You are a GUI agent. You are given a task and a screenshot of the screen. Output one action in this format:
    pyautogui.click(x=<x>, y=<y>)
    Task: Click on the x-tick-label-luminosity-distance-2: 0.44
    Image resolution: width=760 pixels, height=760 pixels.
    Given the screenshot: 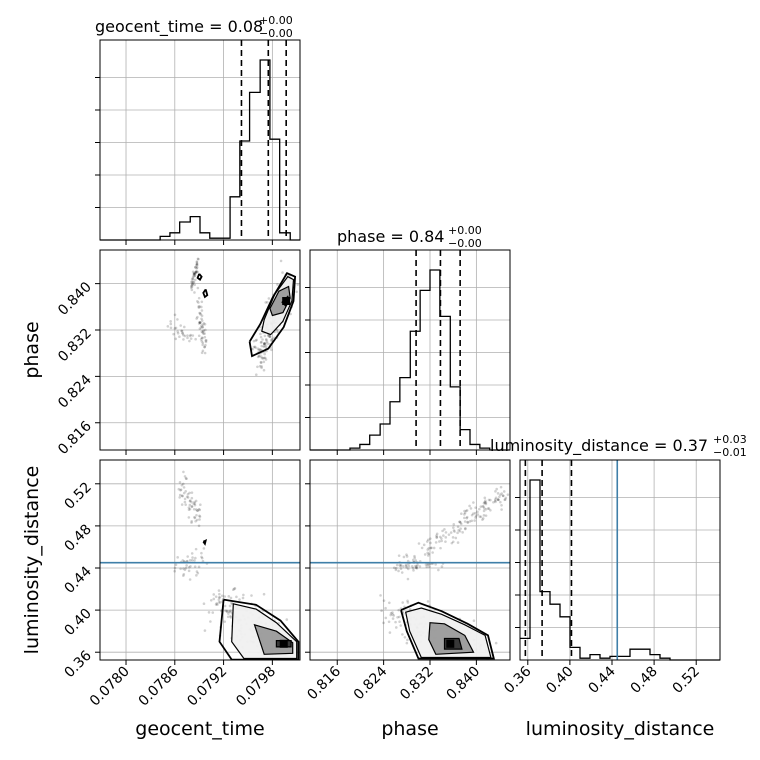 What is the action you would take?
    pyautogui.click(x=601, y=679)
    